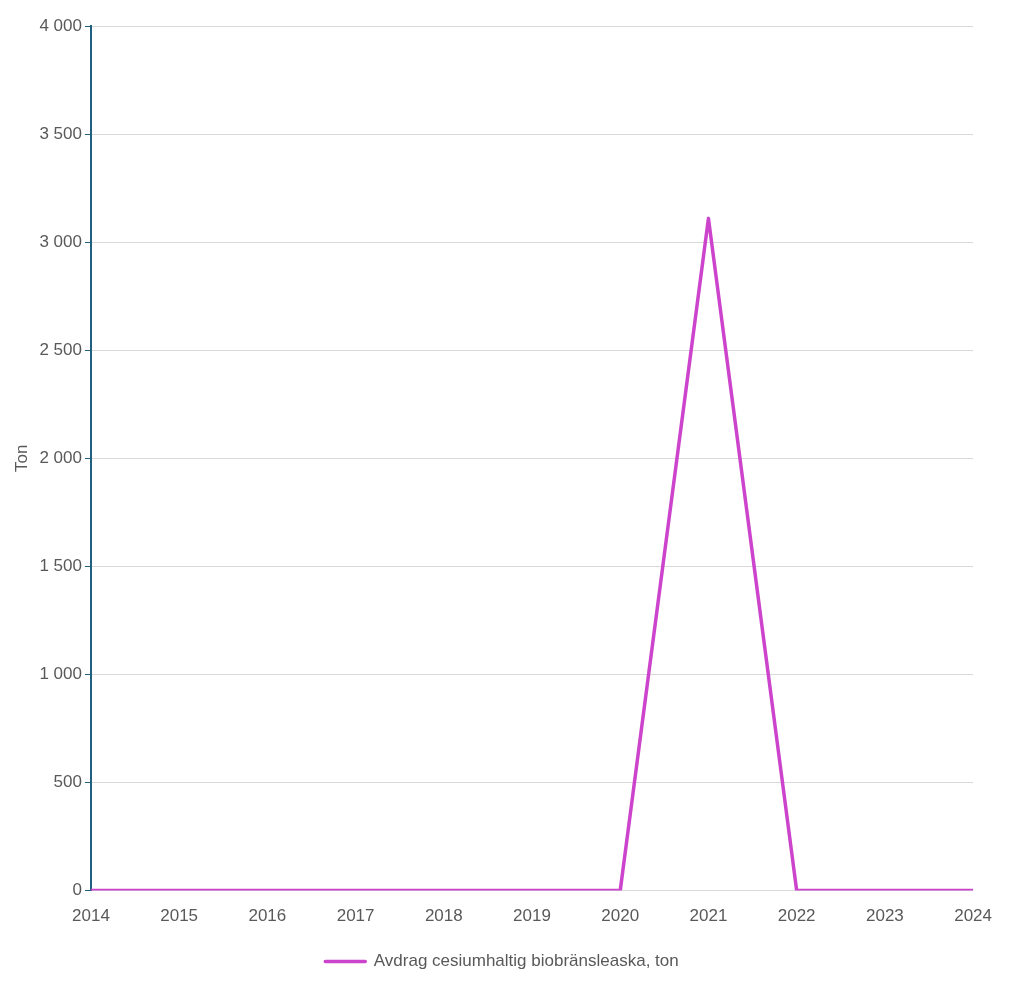 The image size is (1014, 988). What do you see at coordinates (21, 458) in the screenshot?
I see `y-axis-title: Ton` at bounding box center [21, 458].